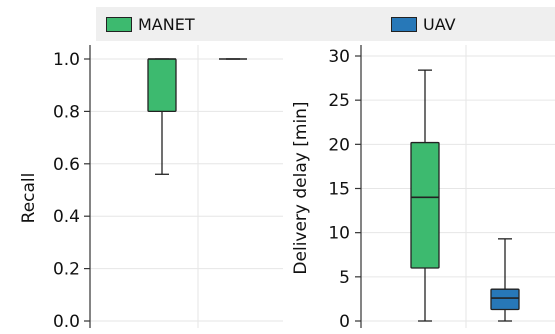 Image resolution: width=555 pixels, height=334 pixels. What do you see at coordinates (66, 165) in the screenshot?
I see `y-tick-label: 0.6` at bounding box center [66, 165].